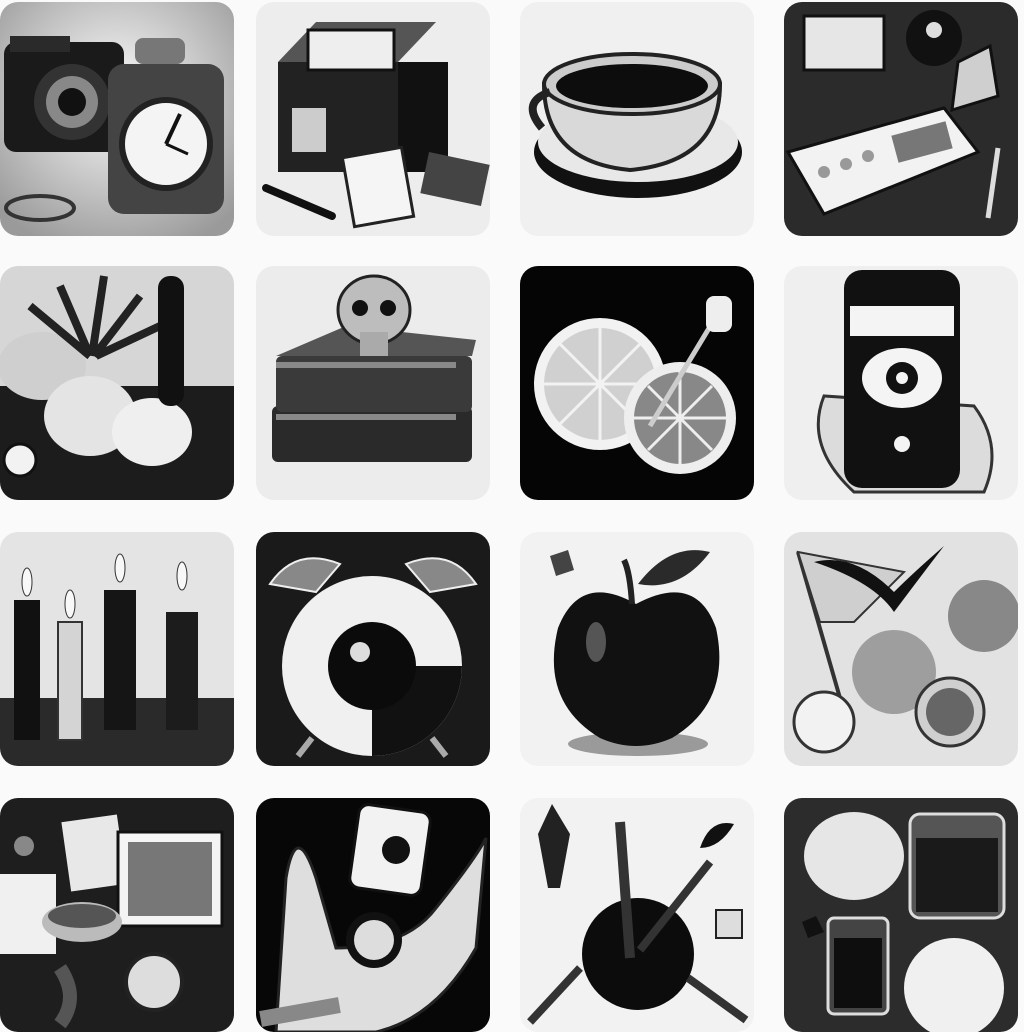 The image size is (1024, 1032). Describe the element at coordinates (117, 915) in the screenshot. I see `open-boxes-icon` at that location.